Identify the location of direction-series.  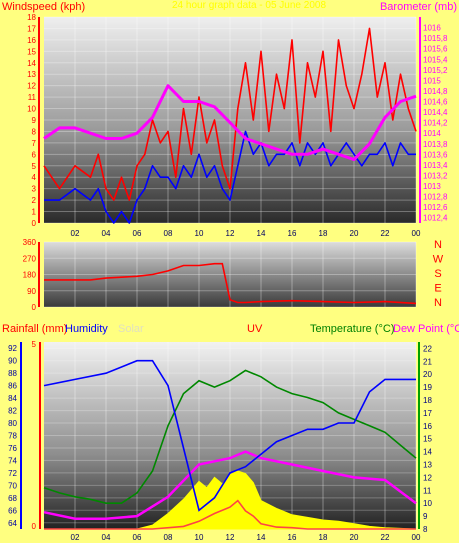
(230, 283).